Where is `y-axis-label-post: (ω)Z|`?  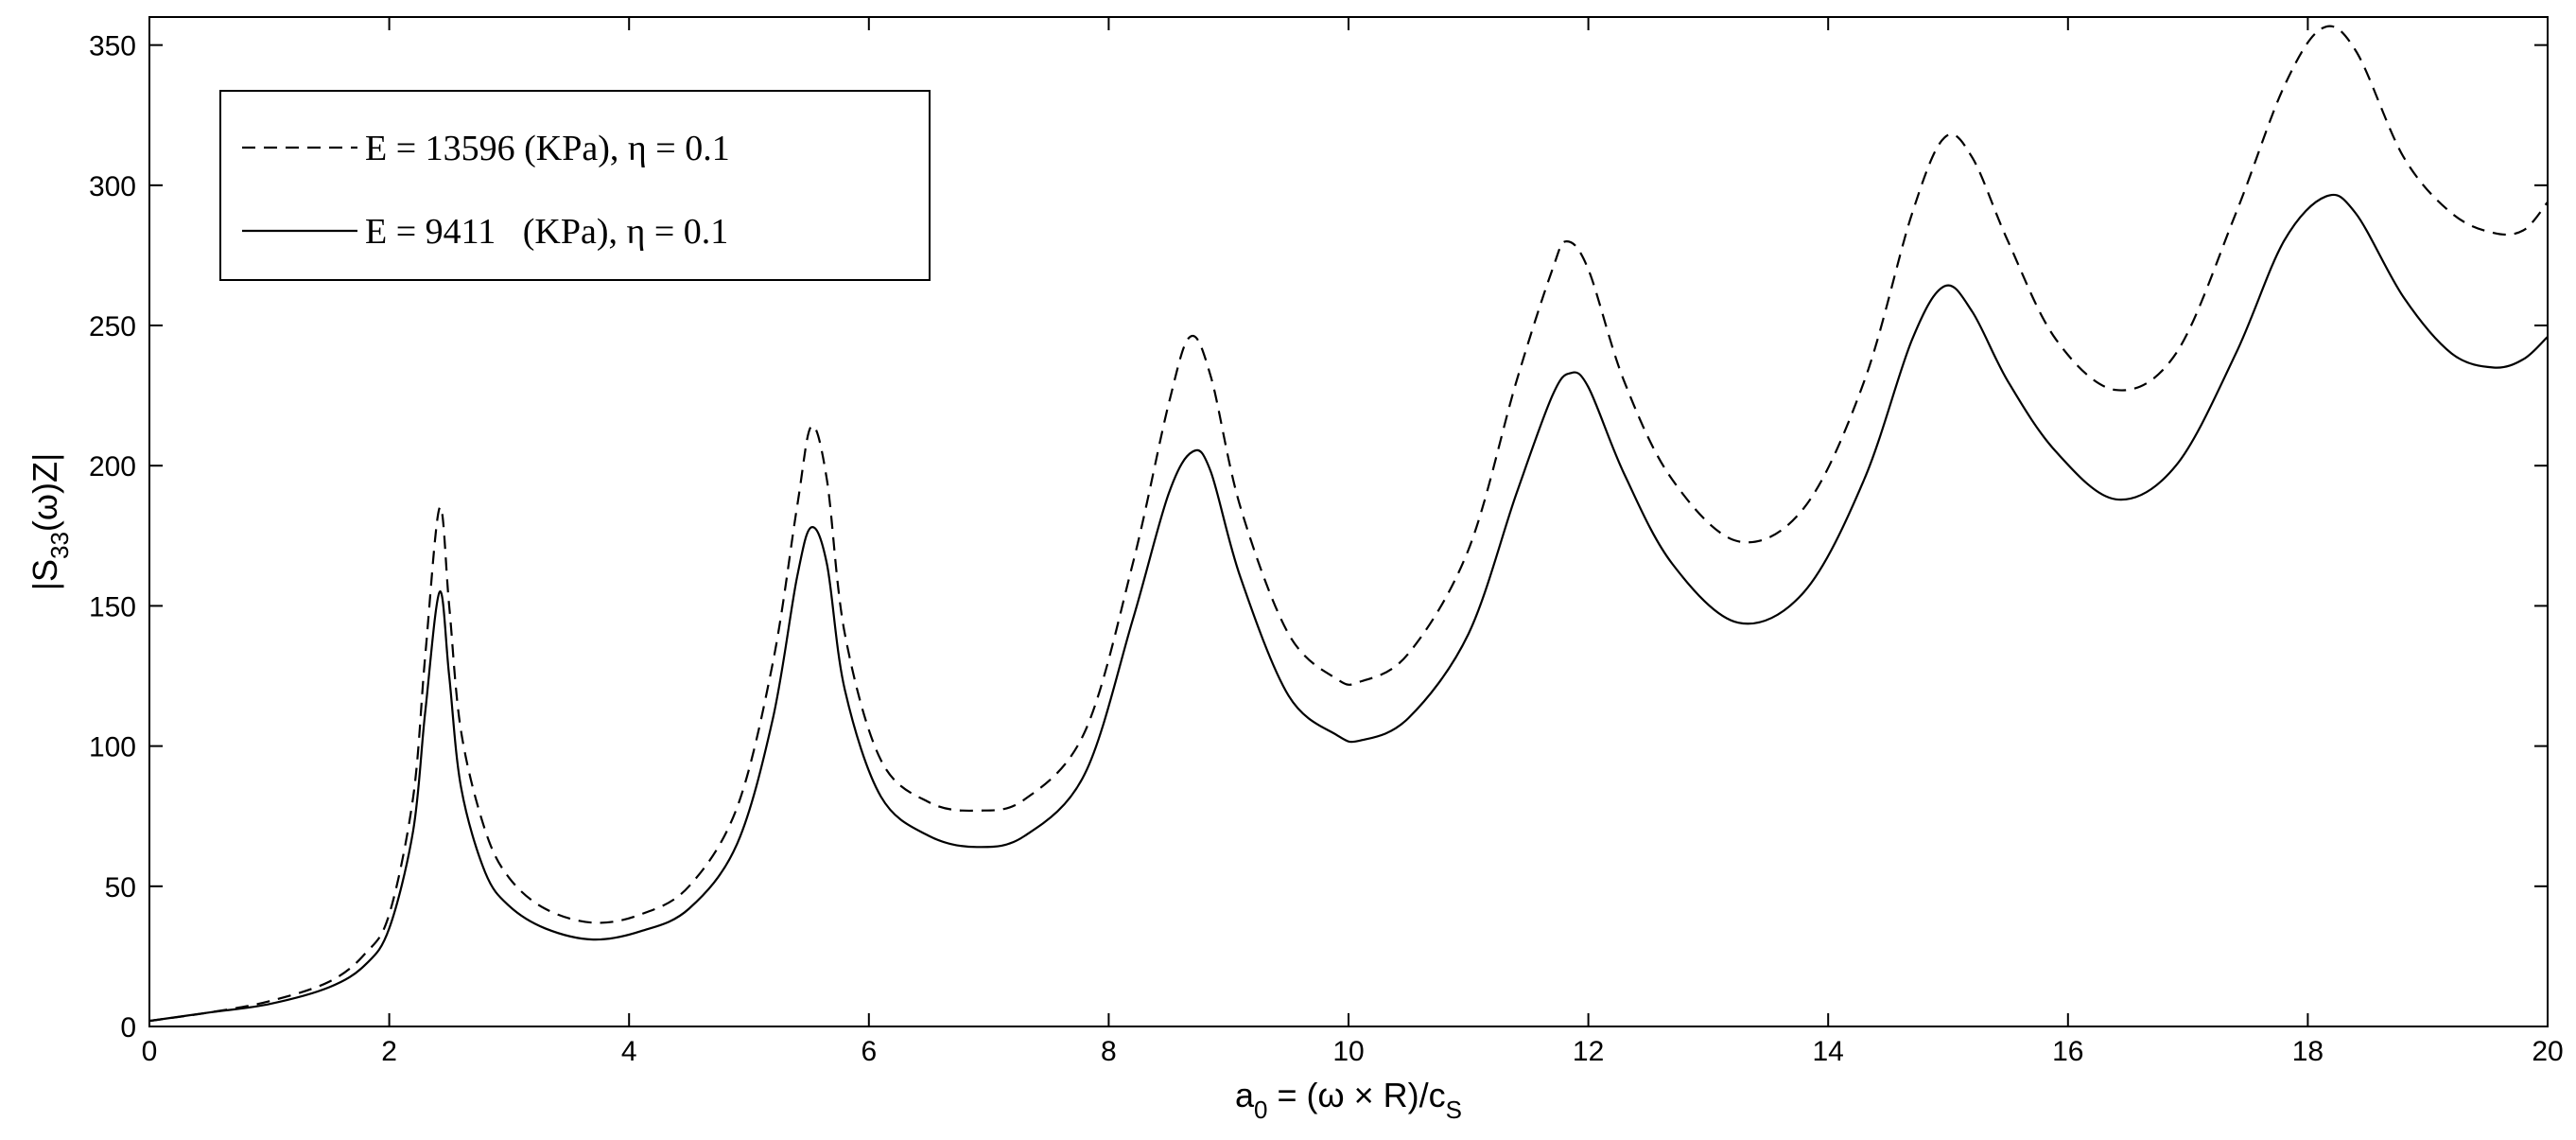
y-axis-label-post: (ω)Z| is located at coordinates (45, 493).